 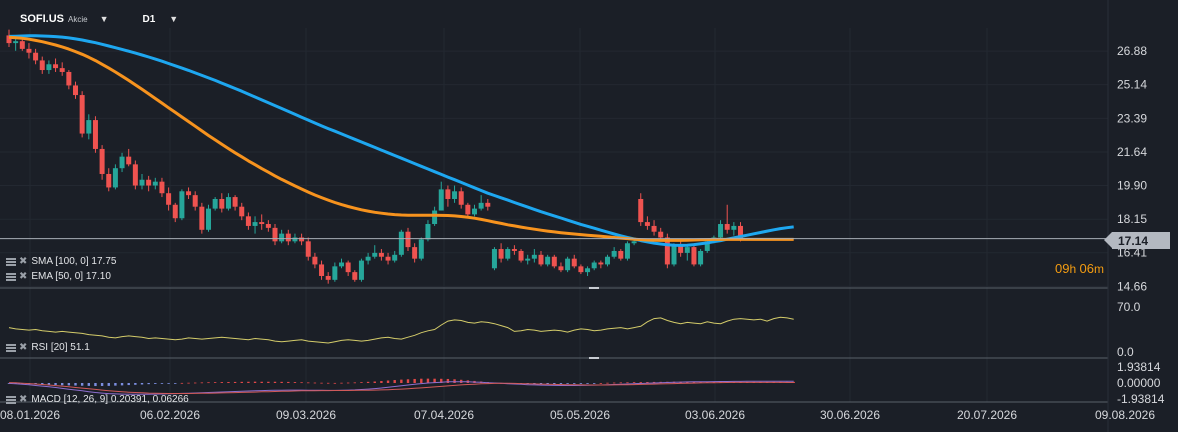 I want to click on rsi-pane, so click(x=401, y=330).